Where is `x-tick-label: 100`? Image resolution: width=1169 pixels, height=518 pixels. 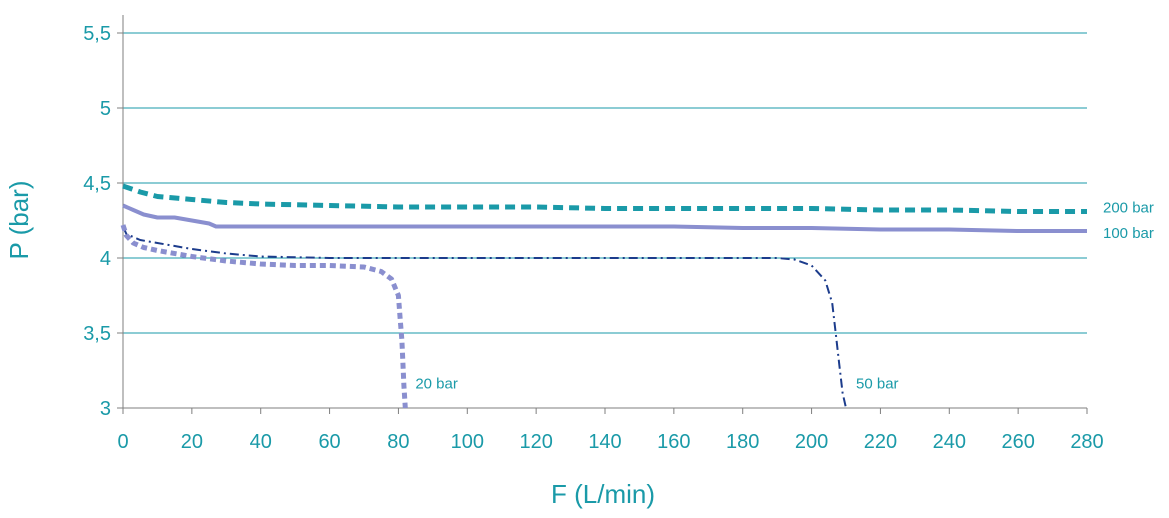 x-tick-label: 100 is located at coordinates (467, 442).